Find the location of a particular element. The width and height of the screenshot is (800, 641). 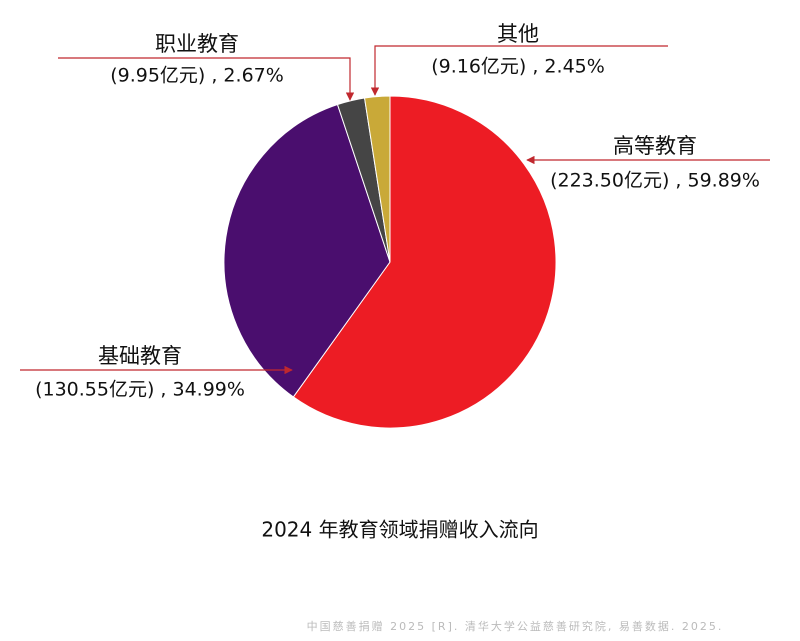

value-label: (223.50亿元) , 59.89% is located at coordinates (655, 181).